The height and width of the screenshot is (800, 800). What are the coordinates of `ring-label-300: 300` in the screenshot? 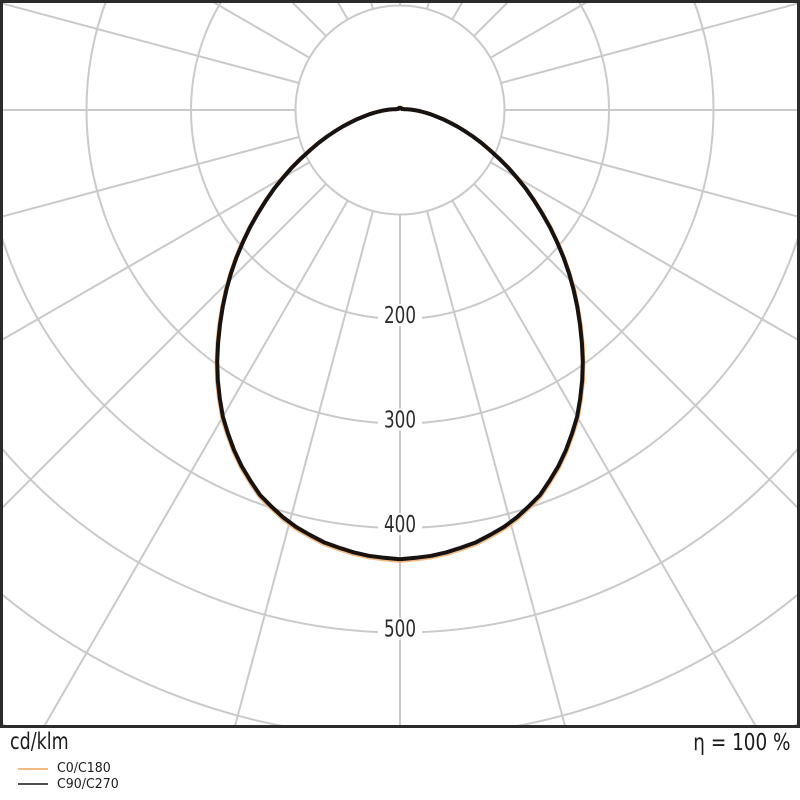 It's located at (400, 421).